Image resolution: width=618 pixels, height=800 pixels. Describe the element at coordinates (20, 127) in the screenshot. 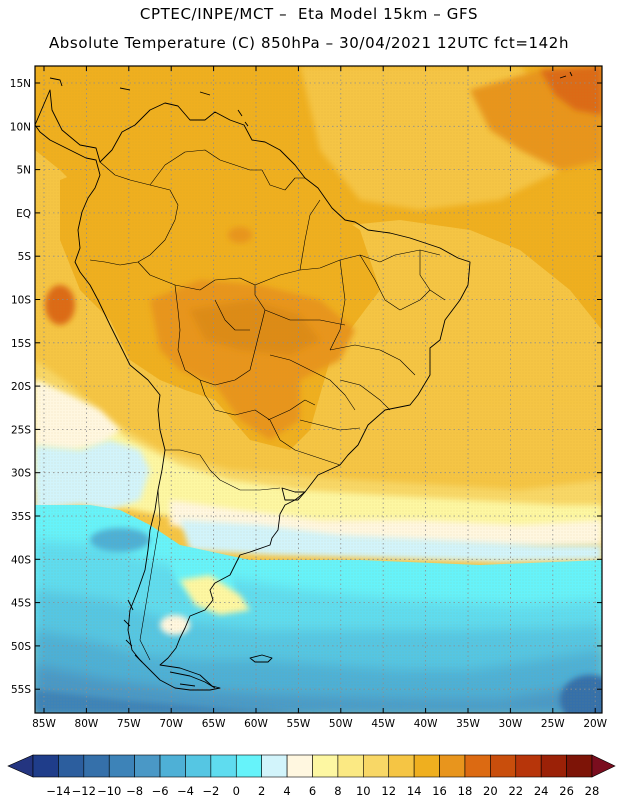

I see `lat-label: 10N` at that location.